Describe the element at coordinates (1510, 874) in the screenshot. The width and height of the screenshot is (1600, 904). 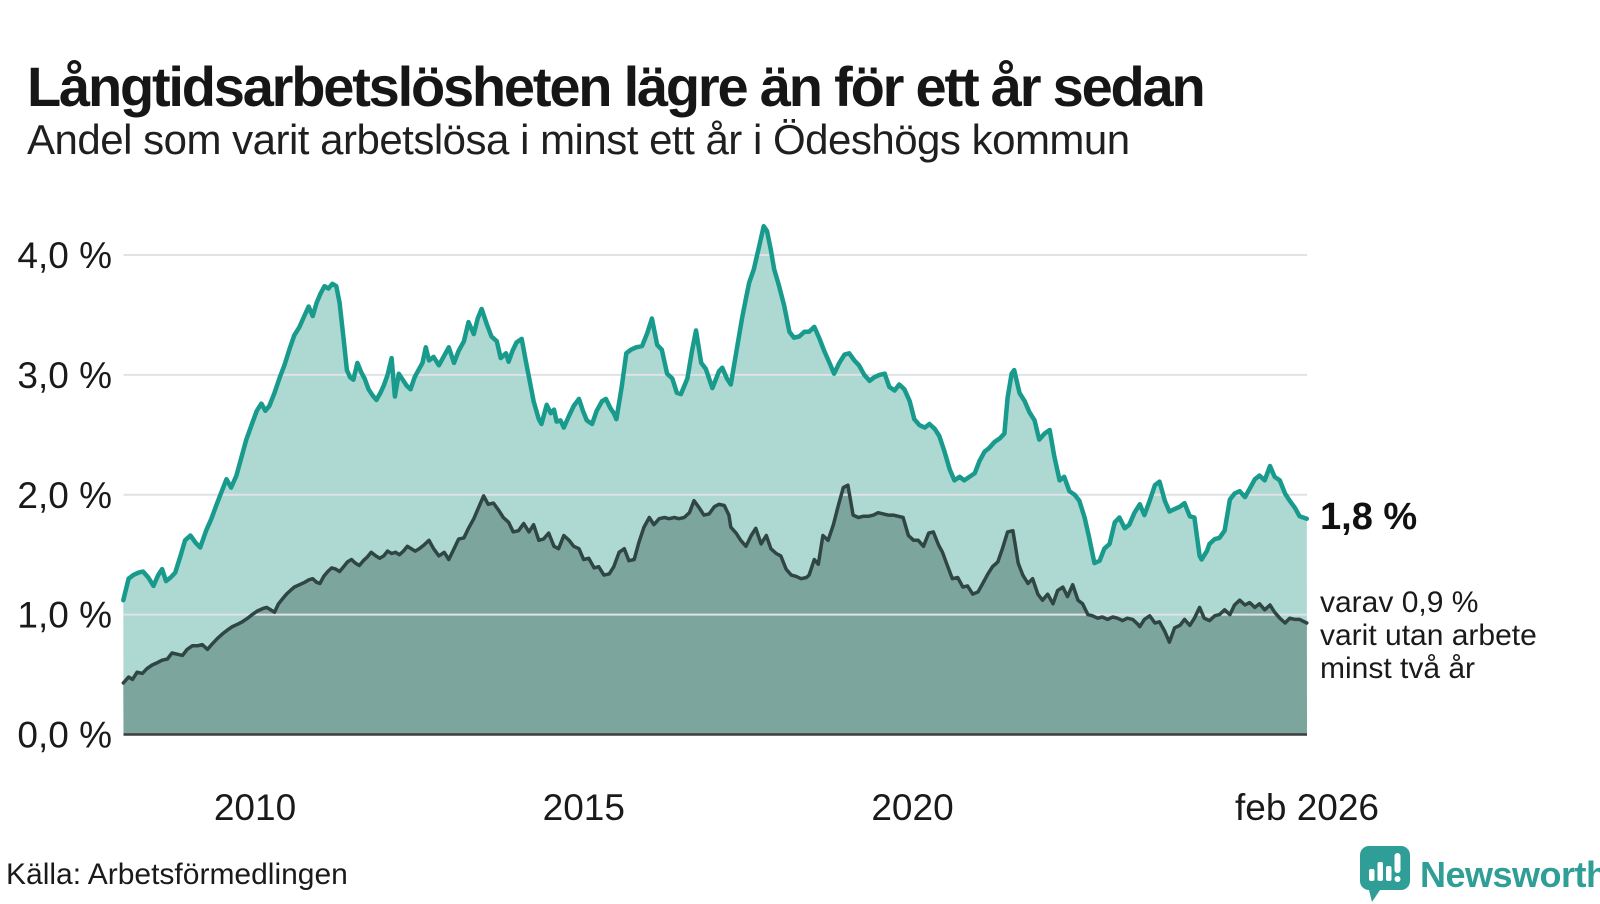
I see `newsworthy-wordmark: Newsworthy` at that location.